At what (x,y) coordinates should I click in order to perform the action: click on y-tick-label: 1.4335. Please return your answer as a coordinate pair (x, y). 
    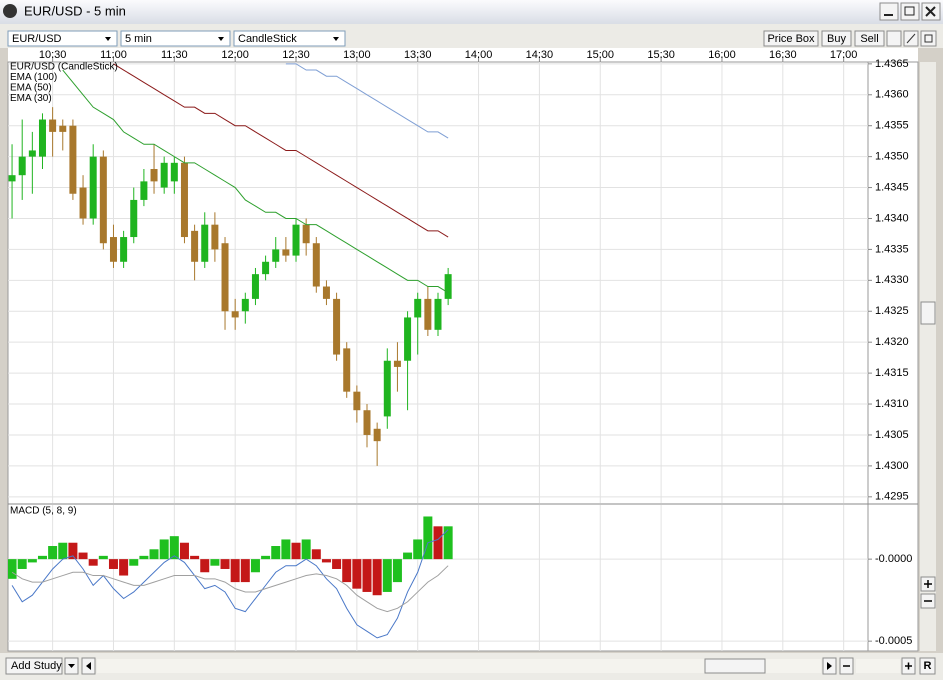
    Looking at the image, I should click on (892, 249).